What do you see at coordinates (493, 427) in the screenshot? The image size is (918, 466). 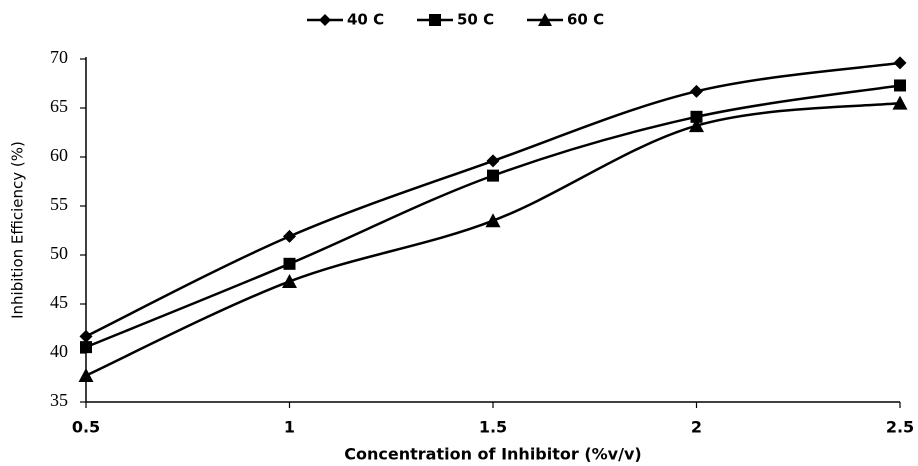 I see `x-tick-label: 1.5` at bounding box center [493, 427].